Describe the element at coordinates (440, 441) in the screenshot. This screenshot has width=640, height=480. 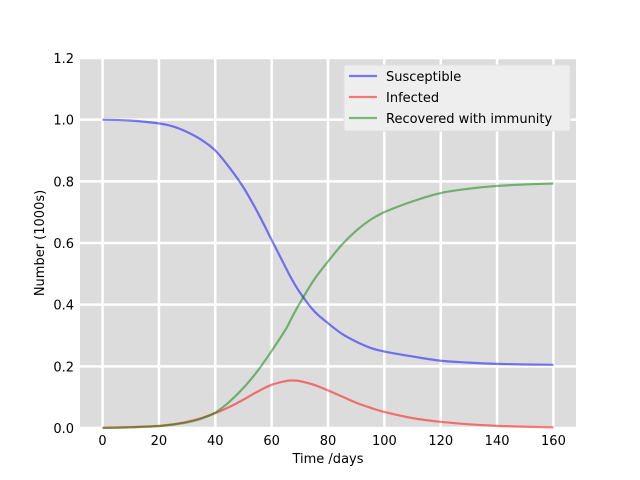
I see `x-tick-label: 120` at that location.